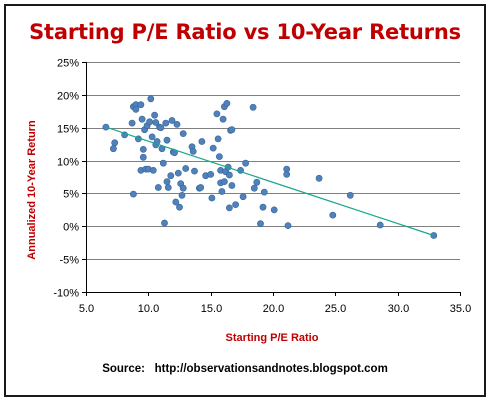  What do you see at coordinates (71, 228) in the screenshot?
I see `y-tick-label: 0%` at bounding box center [71, 228].